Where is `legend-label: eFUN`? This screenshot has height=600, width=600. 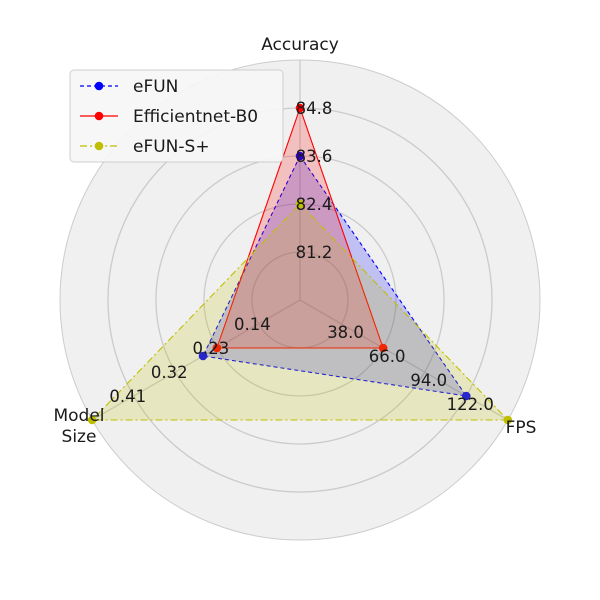 legend-label: eFUN is located at coordinates (155, 87).